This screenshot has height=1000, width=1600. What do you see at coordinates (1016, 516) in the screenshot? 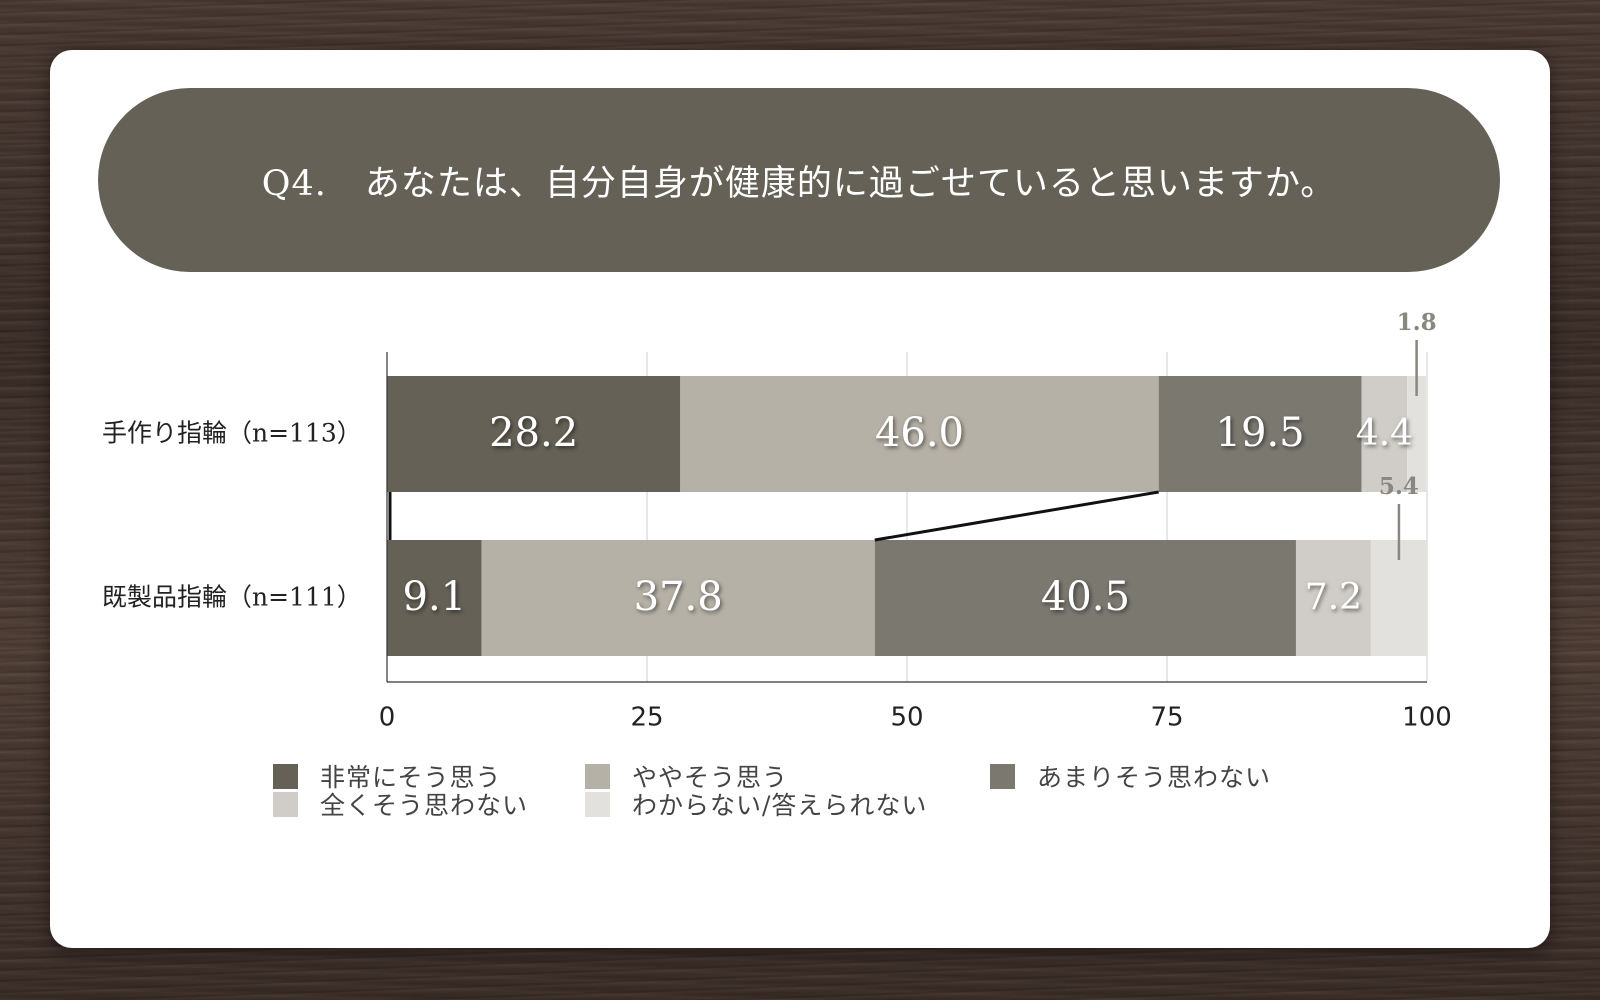
I see `connector-line-middle` at bounding box center [1016, 516].